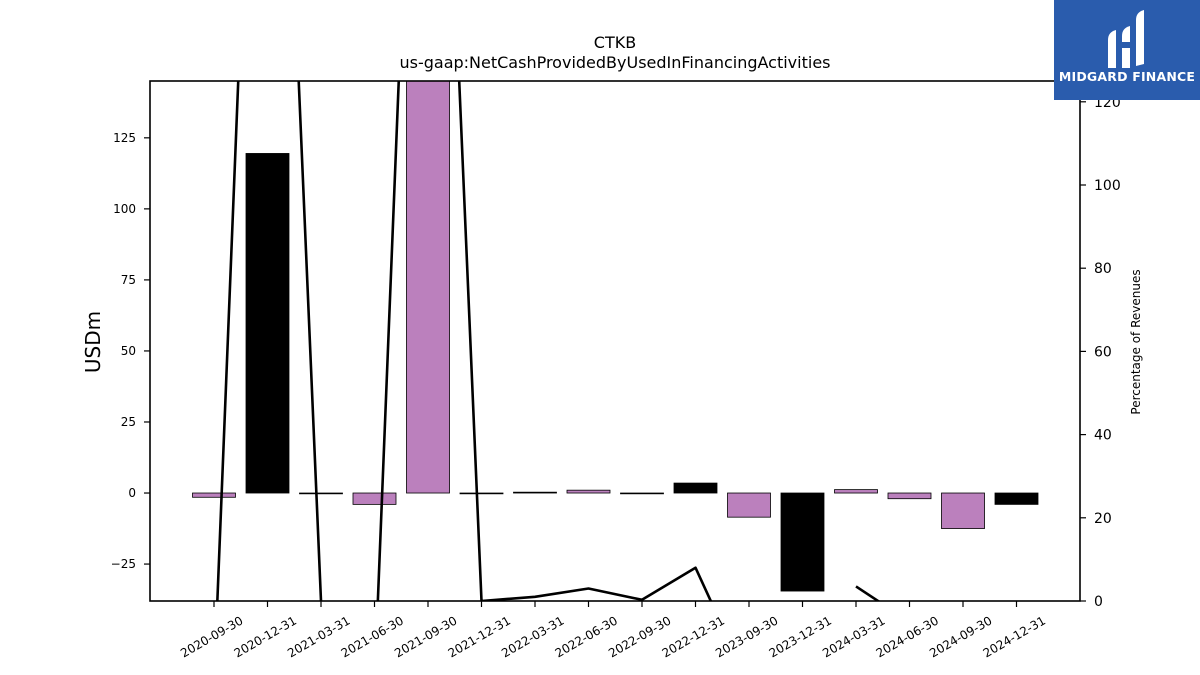  What do you see at coordinates (1103, 352) in the screenshot?
I see `y2-tick-label: 60` at bounding box center [1103, 352].